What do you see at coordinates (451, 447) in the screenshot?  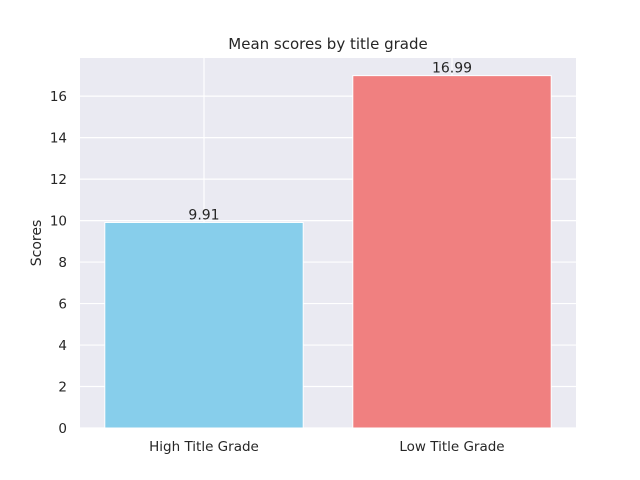 I see `x-tick-label: Low Title Grade` at bounding box center [451, 447].